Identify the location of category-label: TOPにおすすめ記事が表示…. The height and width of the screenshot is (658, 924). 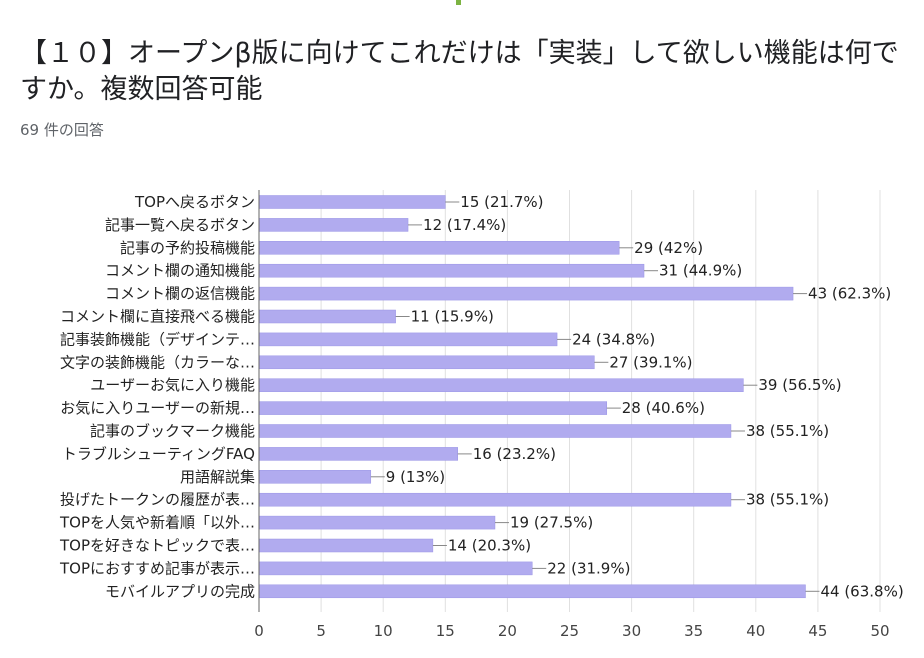
(157, 568).